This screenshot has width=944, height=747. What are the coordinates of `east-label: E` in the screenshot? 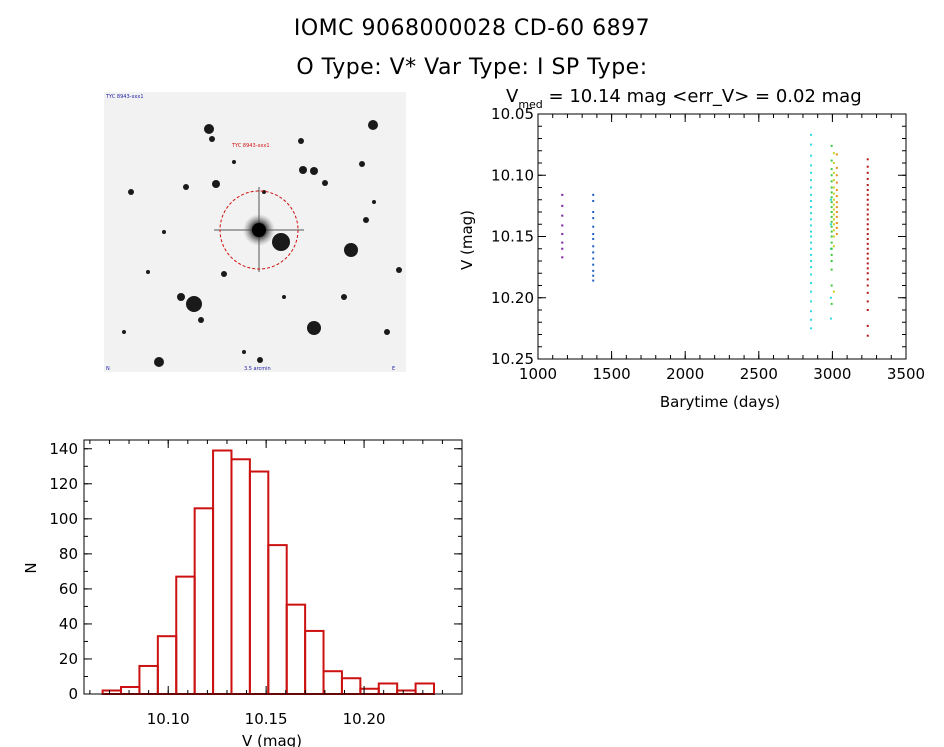 It's located at (393, 369).